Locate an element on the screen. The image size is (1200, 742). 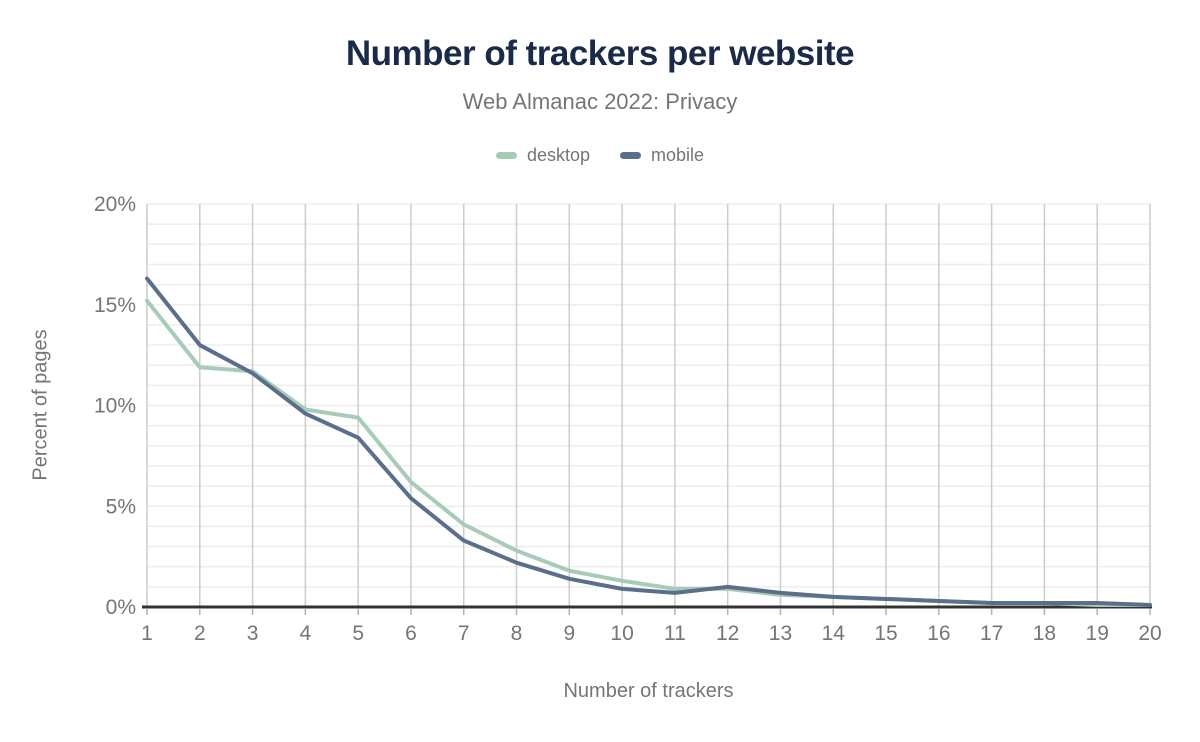
desktop-legend-swatch-icon is located at coordinates (506, 155).